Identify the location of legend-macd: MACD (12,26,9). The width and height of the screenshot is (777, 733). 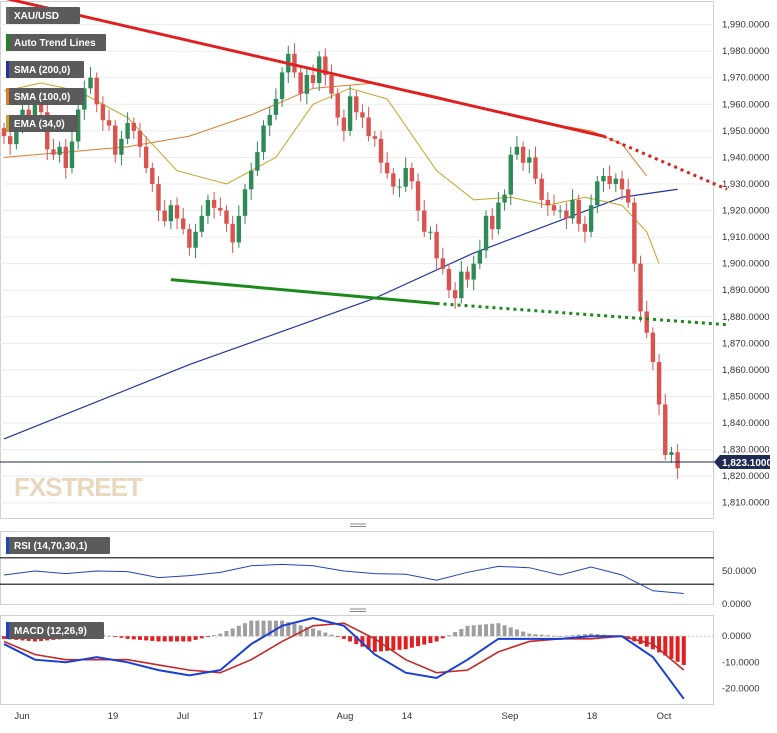
(55, 630).